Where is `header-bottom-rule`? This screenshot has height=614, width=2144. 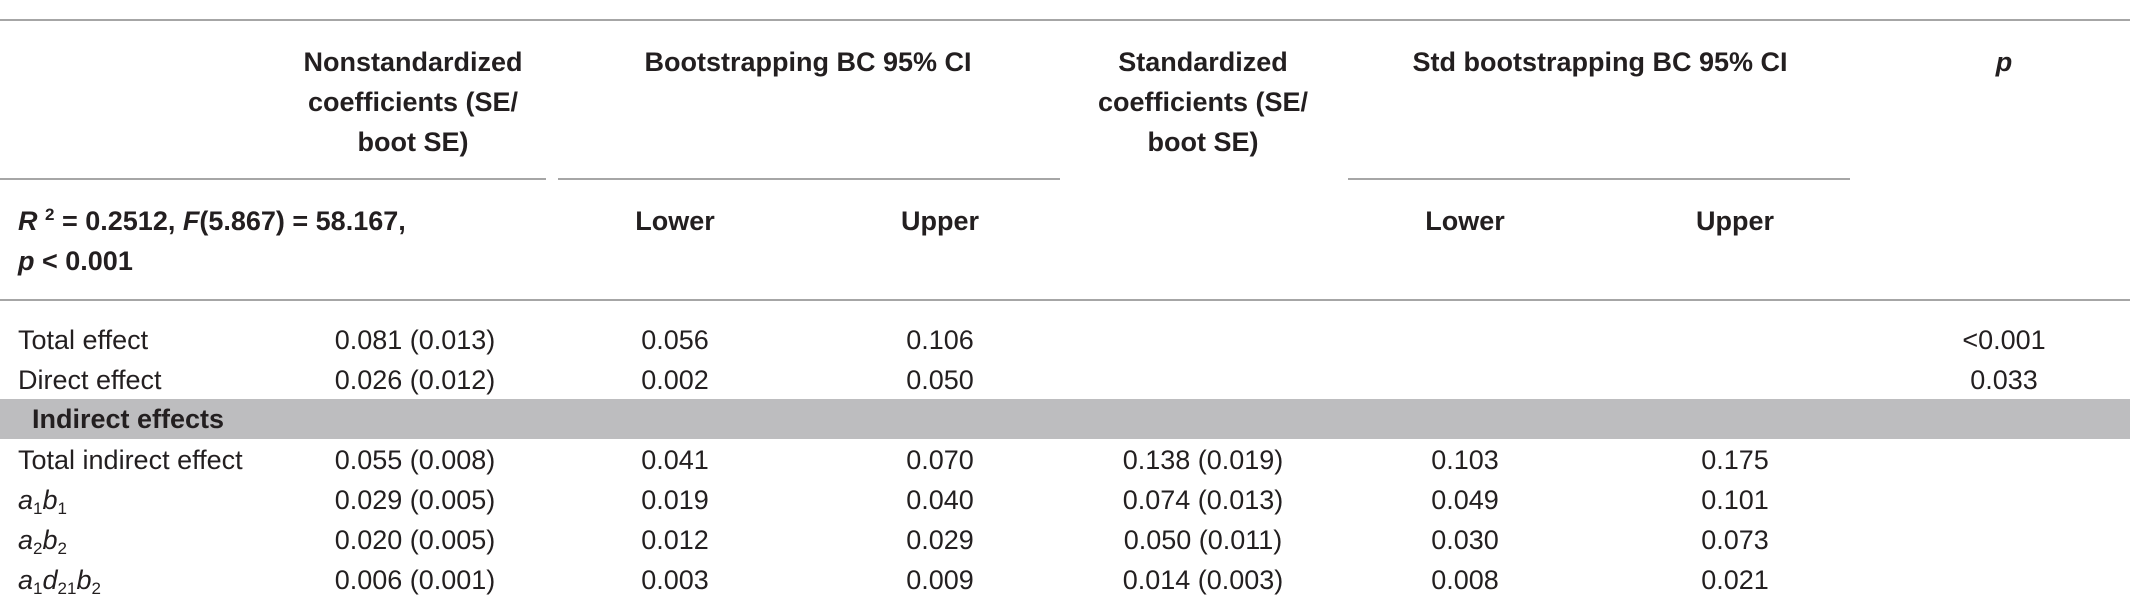 header-bottom-rule is located at coordinates (1065, 300).